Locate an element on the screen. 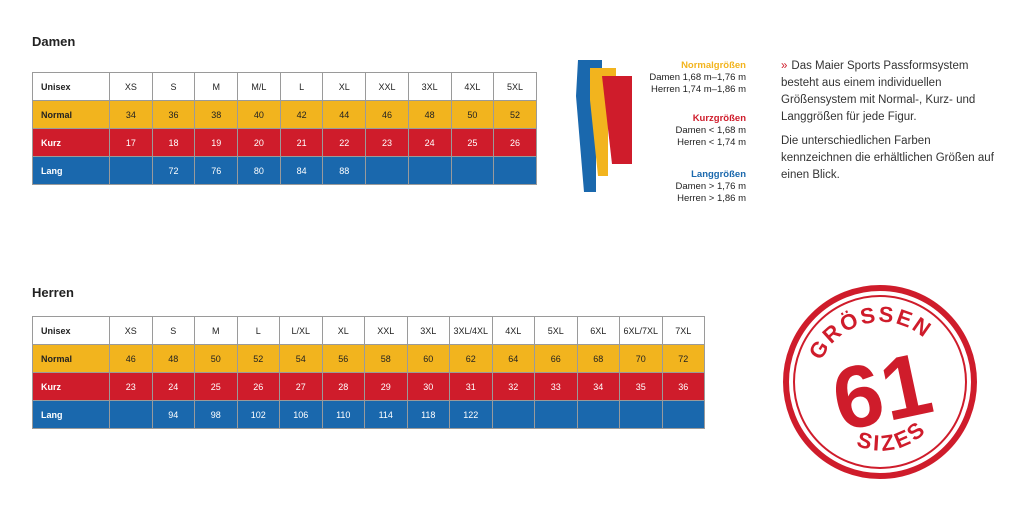 The height and width of the screenshot is (506, 1021). size-value-cell: 24 is located at coordinates (173, 386).